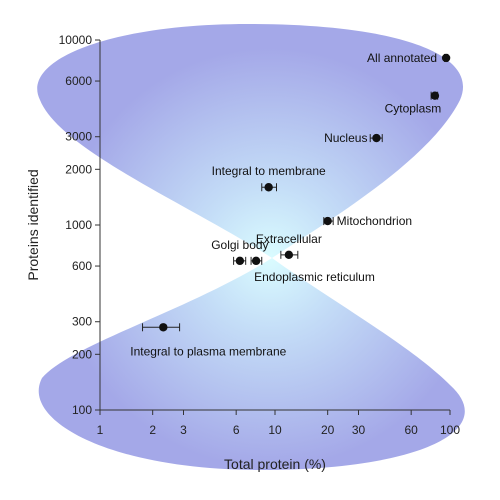 Image resolution: width=500 pixels, height=500 pixels. I want to click on x-axis-title: Total protein (%), so click(275, 464).